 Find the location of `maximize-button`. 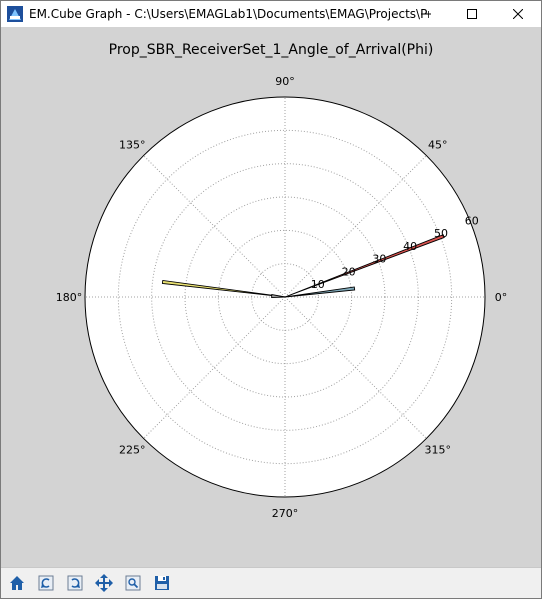

maximize-button is located at coordinates (472, 14).